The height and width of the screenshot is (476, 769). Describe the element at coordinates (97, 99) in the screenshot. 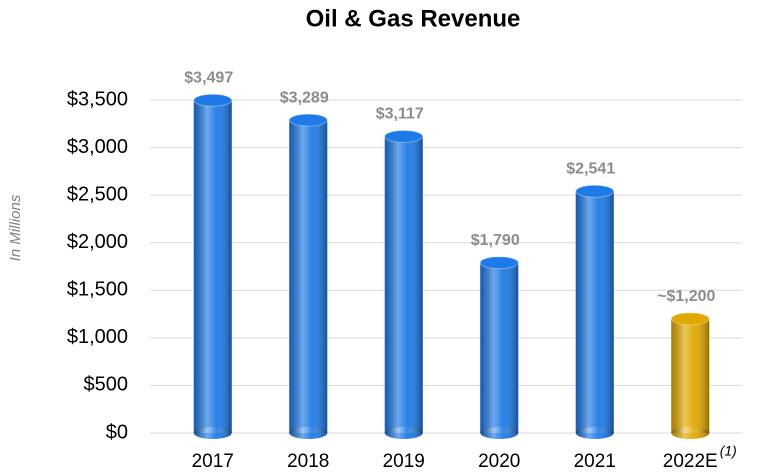

I see `y-tick-label: $3,500` at that location.